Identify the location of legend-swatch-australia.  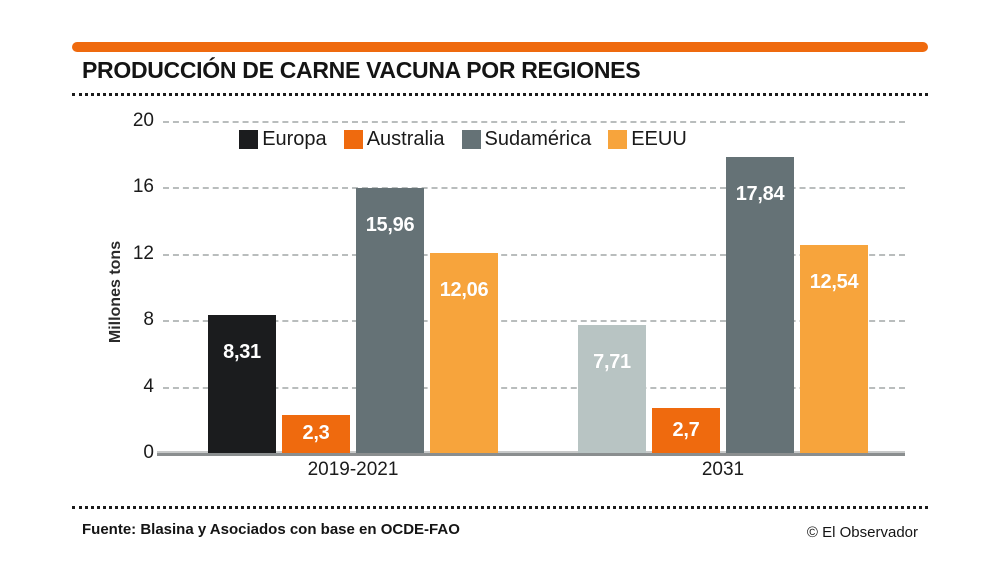
(353, 139).